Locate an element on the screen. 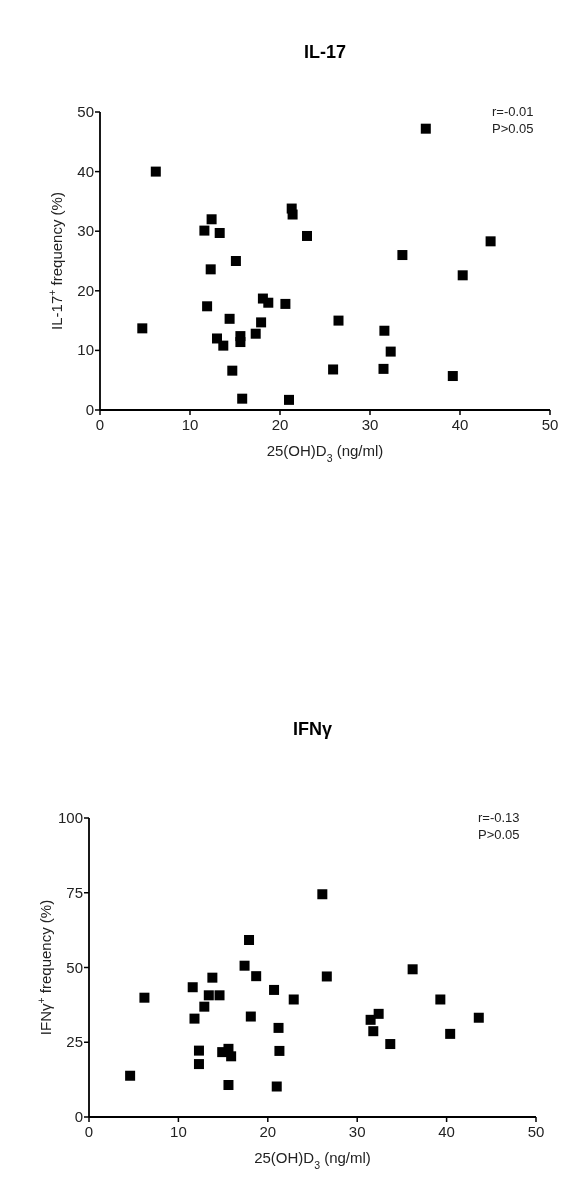 The height and width of the screenshot is (1184, 561). y-tick-label: 40 is located at coordinates (85, 171).